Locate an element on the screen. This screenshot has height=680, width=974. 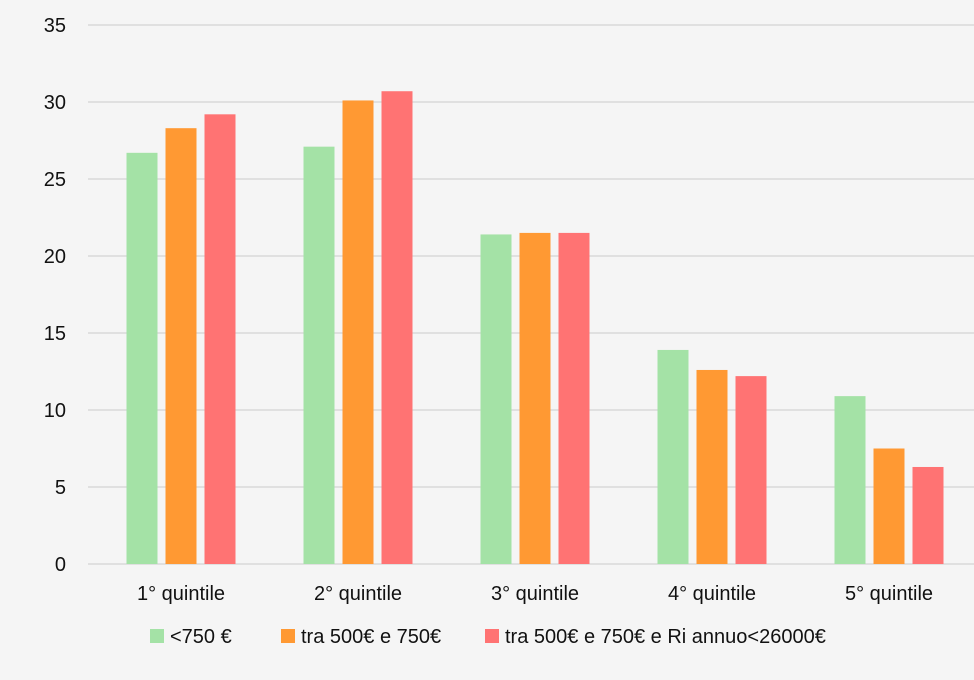
bar-series1-q2 is located at coordinates (319, 355).